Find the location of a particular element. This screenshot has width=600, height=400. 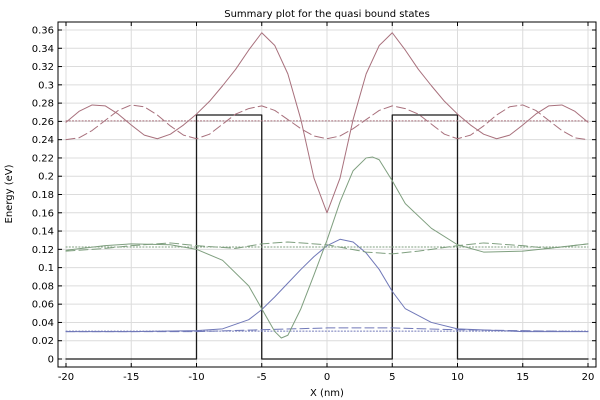

x-tick-label: 15 is located at coordinates (522, 377).